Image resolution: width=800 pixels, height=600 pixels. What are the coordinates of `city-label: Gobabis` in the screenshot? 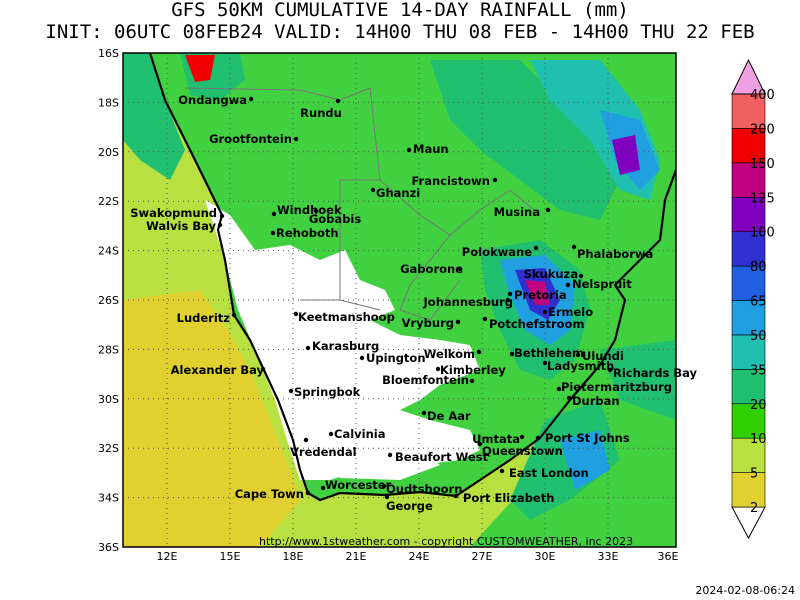 It's located at (335, 219).